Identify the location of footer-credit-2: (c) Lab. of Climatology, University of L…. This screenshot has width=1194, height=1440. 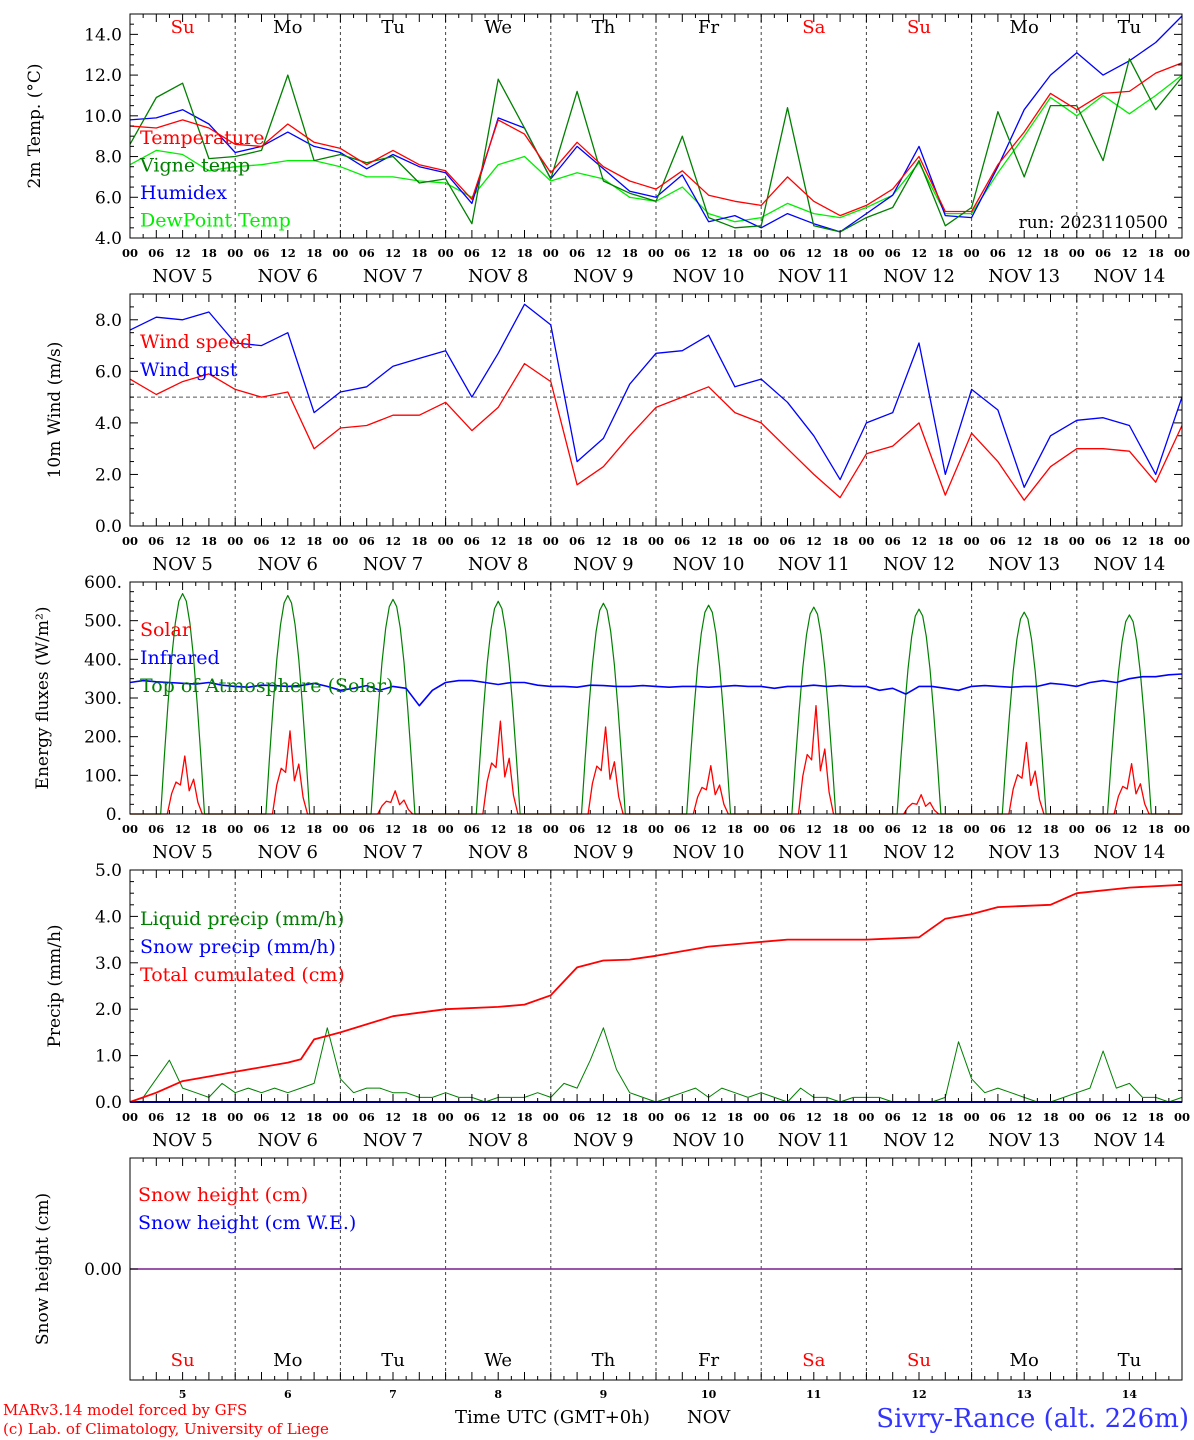
(166, 1429).